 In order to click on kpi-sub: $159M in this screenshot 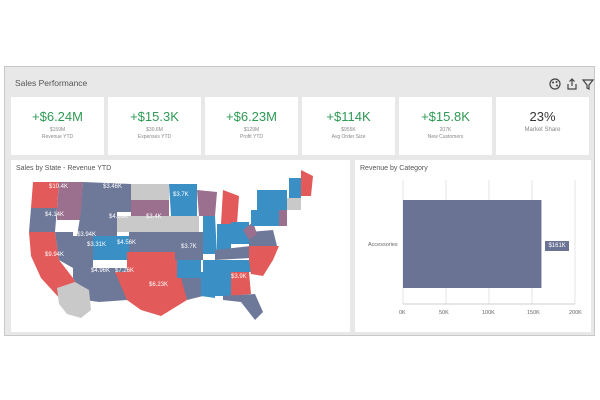, I will do `click(57, 130)`.